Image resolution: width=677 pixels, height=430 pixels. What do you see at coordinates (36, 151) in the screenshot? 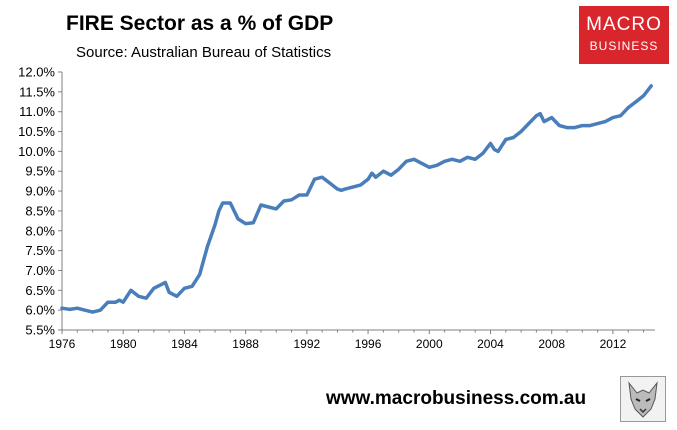
I see `y-tick-label: 10.0%` at bounding box center [36, 151].